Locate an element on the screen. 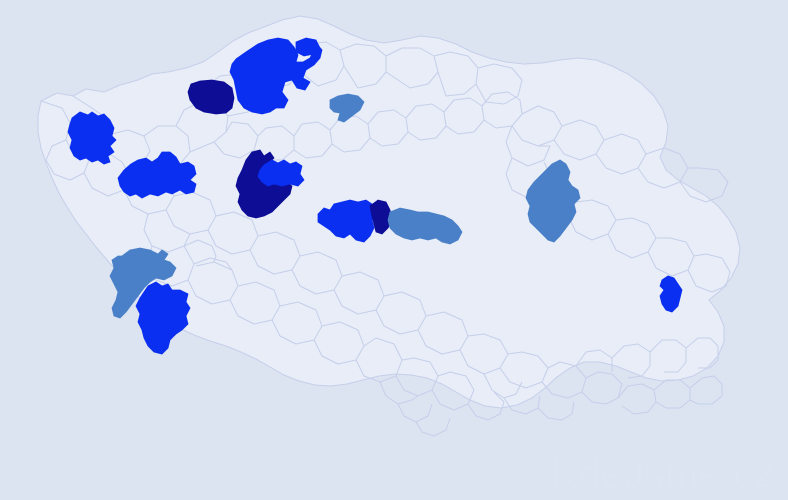 The width and height of the screenshot is (788, 500). district-praha is located at coordinates (281, 173).